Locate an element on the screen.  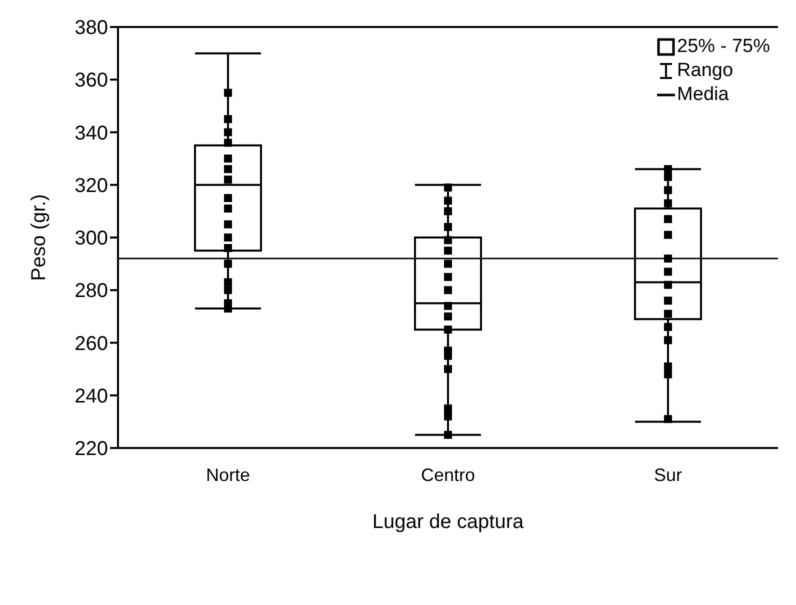
y-tick-label: 340 is located at coordinates (91, 133).